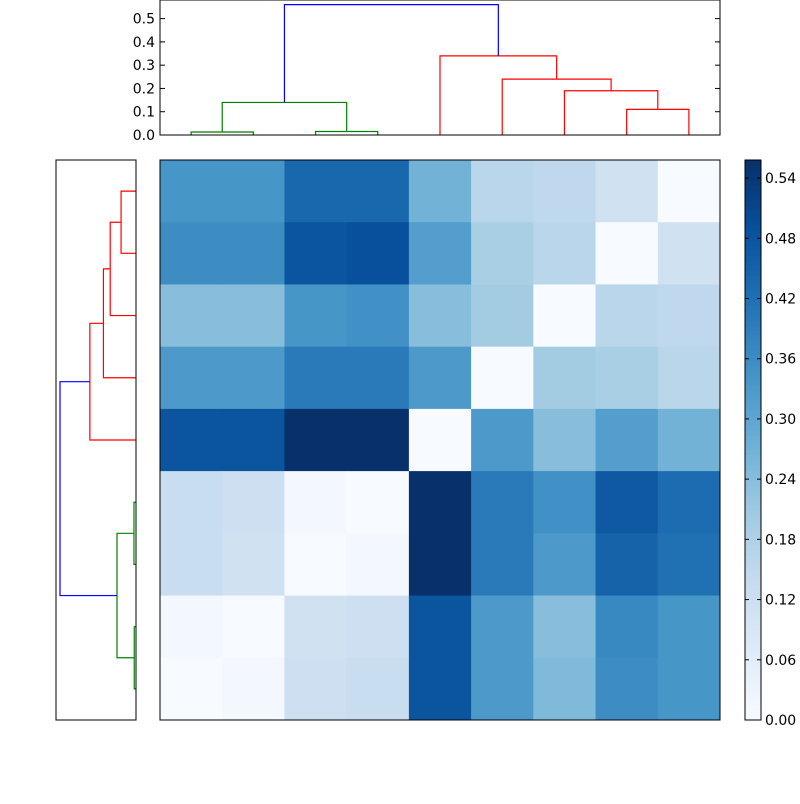  I want to click on colorbar-tick-label: 0.30, so click(780, 420).